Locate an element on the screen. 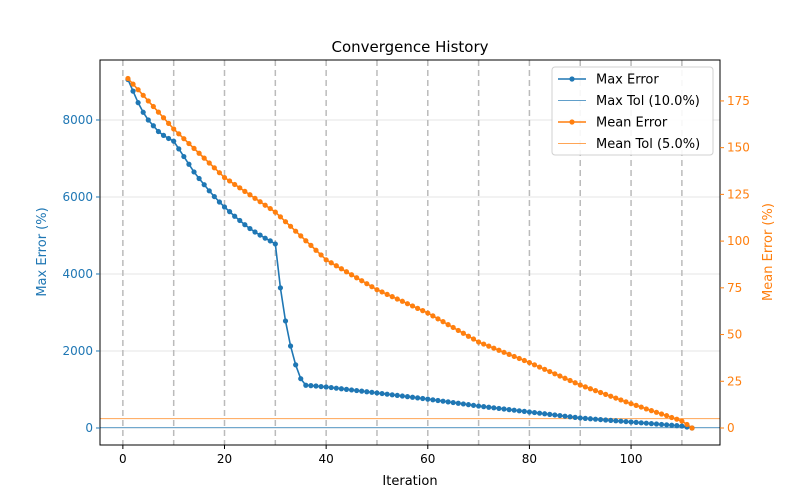 The height and width of the screenshot is (500, 800). y-right-tick-label: 125 is located at coordinates (738, 194).